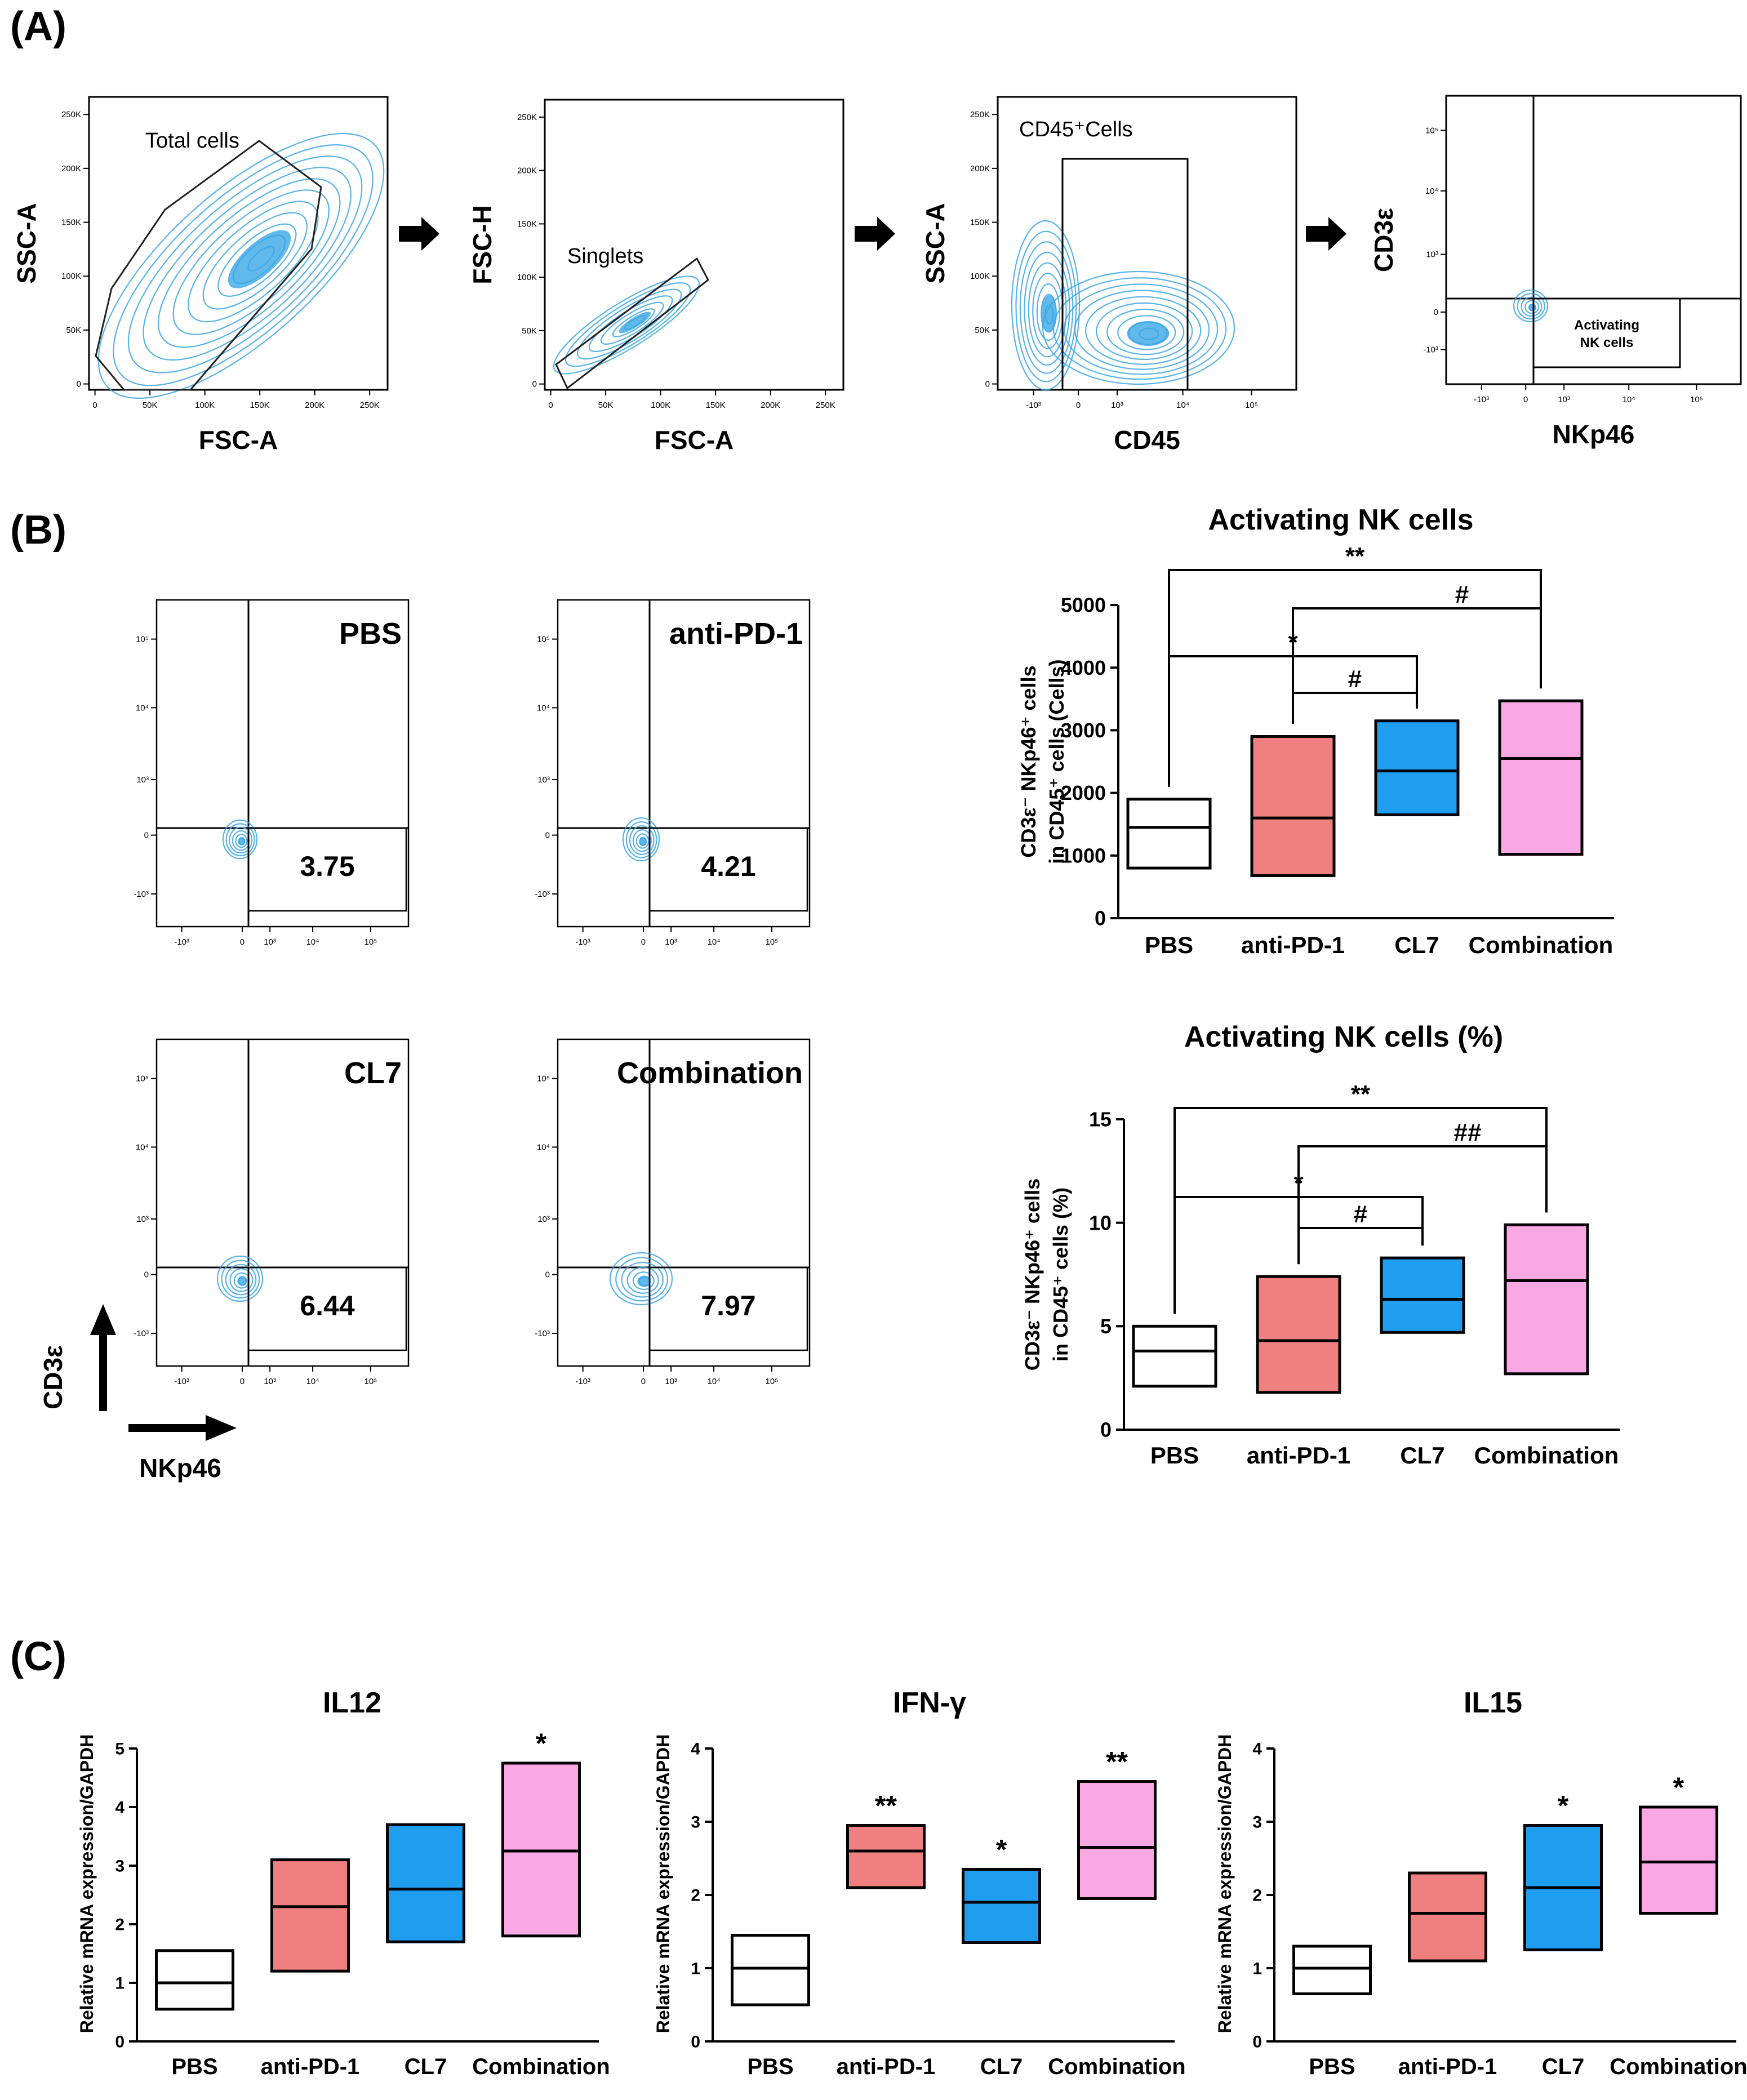 The width and height of the screenshot is (1747, 2100). What do you see at coordinates (694, 245) in the screenshot?
I see `gating-plot-2-frame` at bounding box center [694, 245].